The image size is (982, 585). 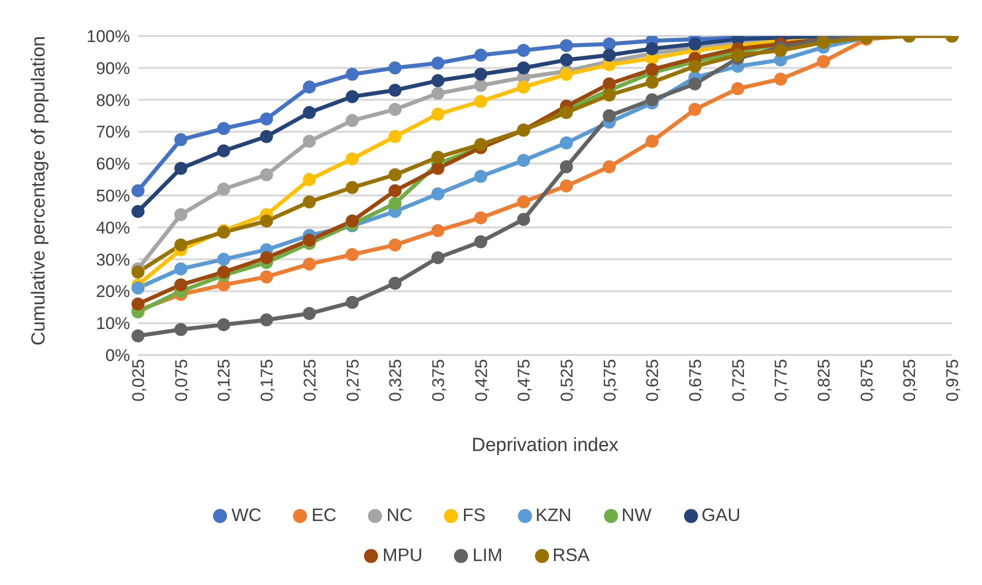 What do you see at coordinates (545, 445) in the screenshot?
I see `x-axis-title: Deprivation index` at bounding box center [545, 445].